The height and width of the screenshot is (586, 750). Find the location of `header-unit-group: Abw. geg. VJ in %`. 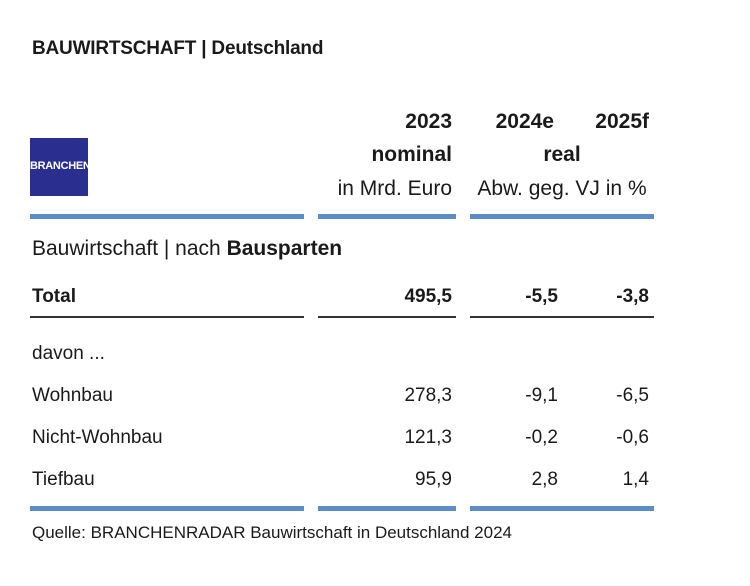

header-unit-group: Abw. geg. VJ in % is located at coordinates (562, 188).